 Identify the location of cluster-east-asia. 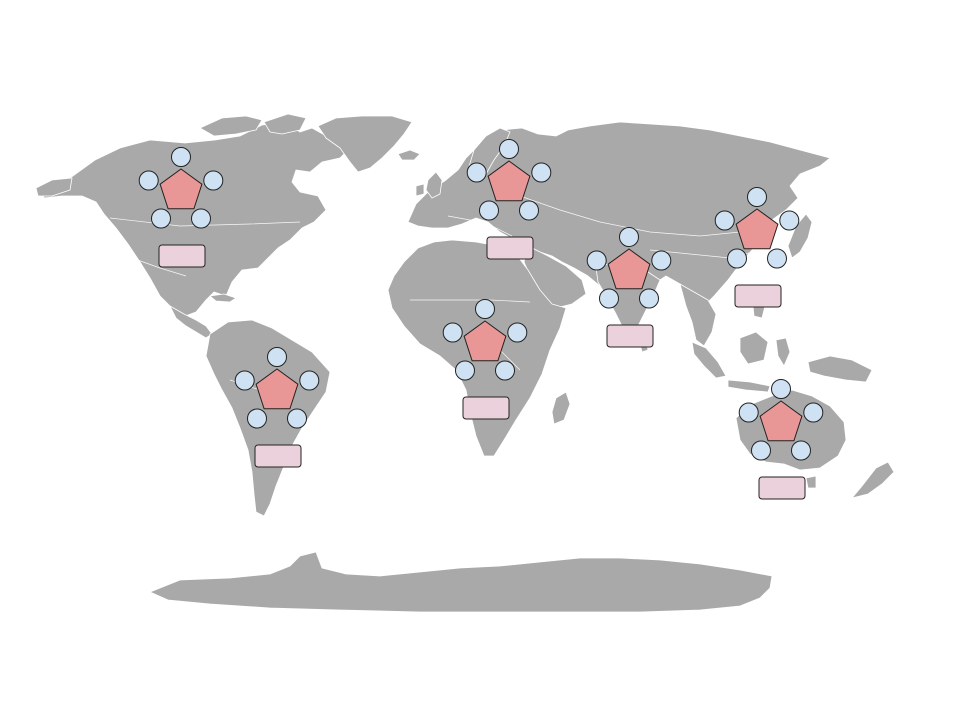
(757, 247).